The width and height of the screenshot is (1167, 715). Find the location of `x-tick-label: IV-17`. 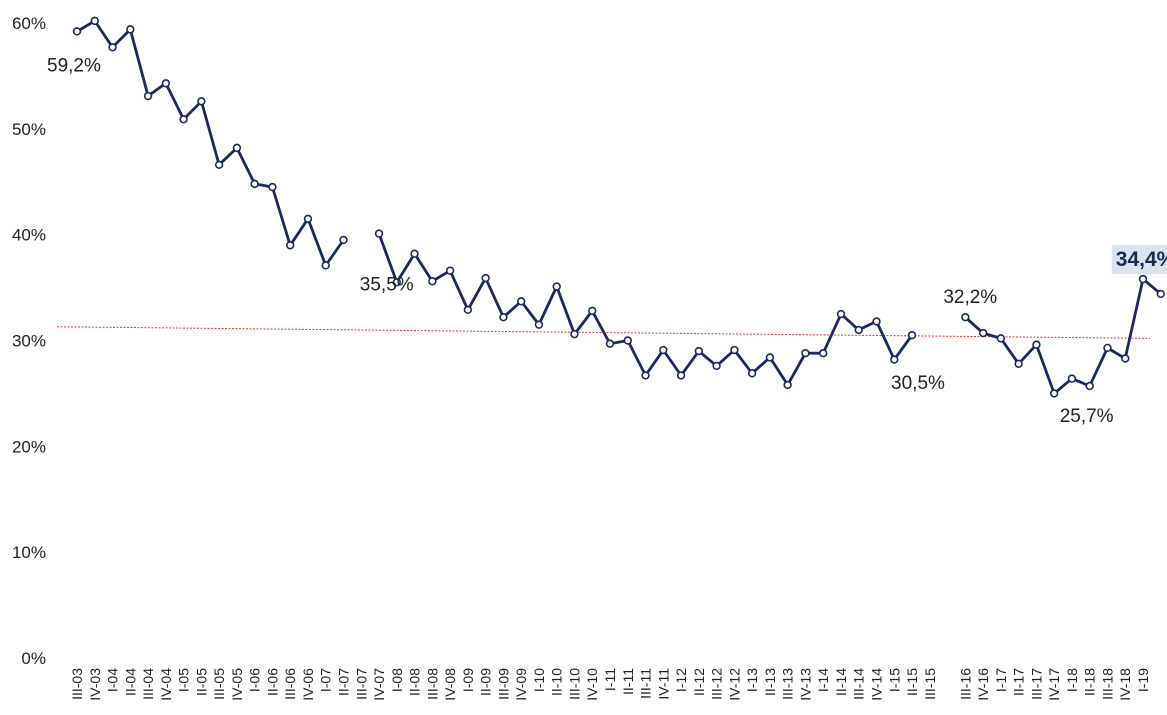

x-tick-label: IV-17 is located at coordinates (1054, 684).